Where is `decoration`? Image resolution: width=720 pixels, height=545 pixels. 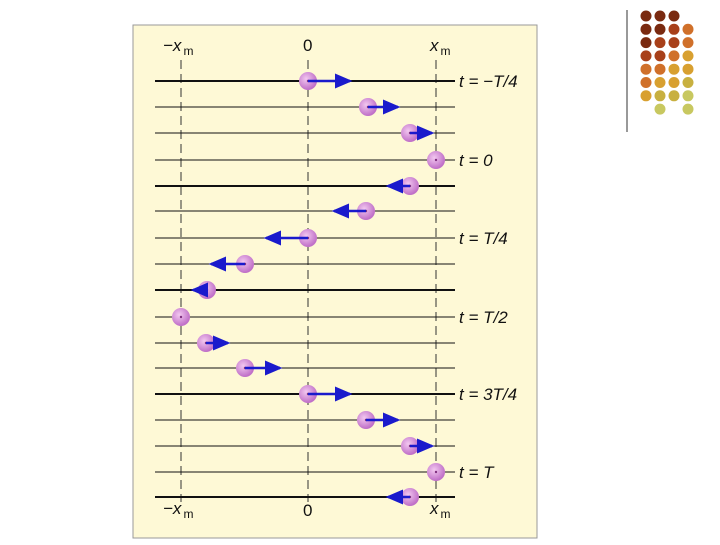
decoration is located at coordinates (660, 71).